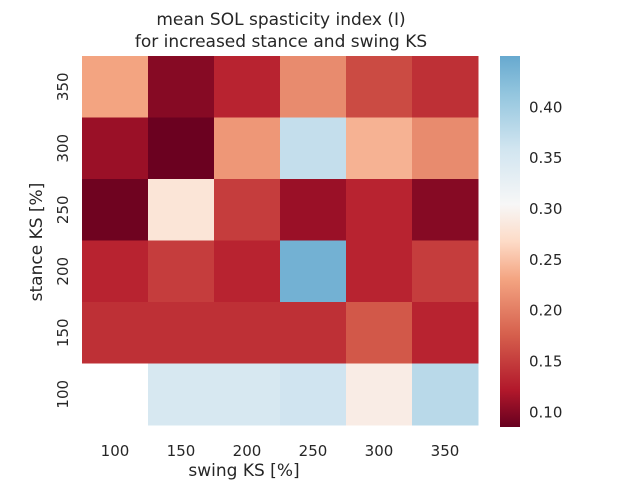 Image resolution: width=640 pixels, height=480 pixels. Describe the element at coordinates (63, 394) in the screenshot. I see `y-tick-label: 100` at that location.